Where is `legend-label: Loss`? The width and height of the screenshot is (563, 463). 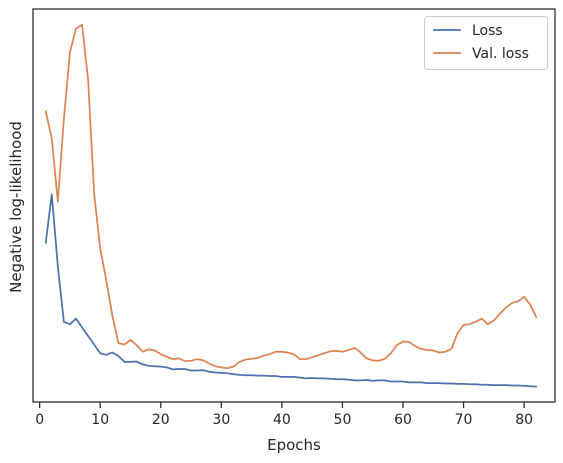
legend-label: Loss is located at coordinates (487, 31).